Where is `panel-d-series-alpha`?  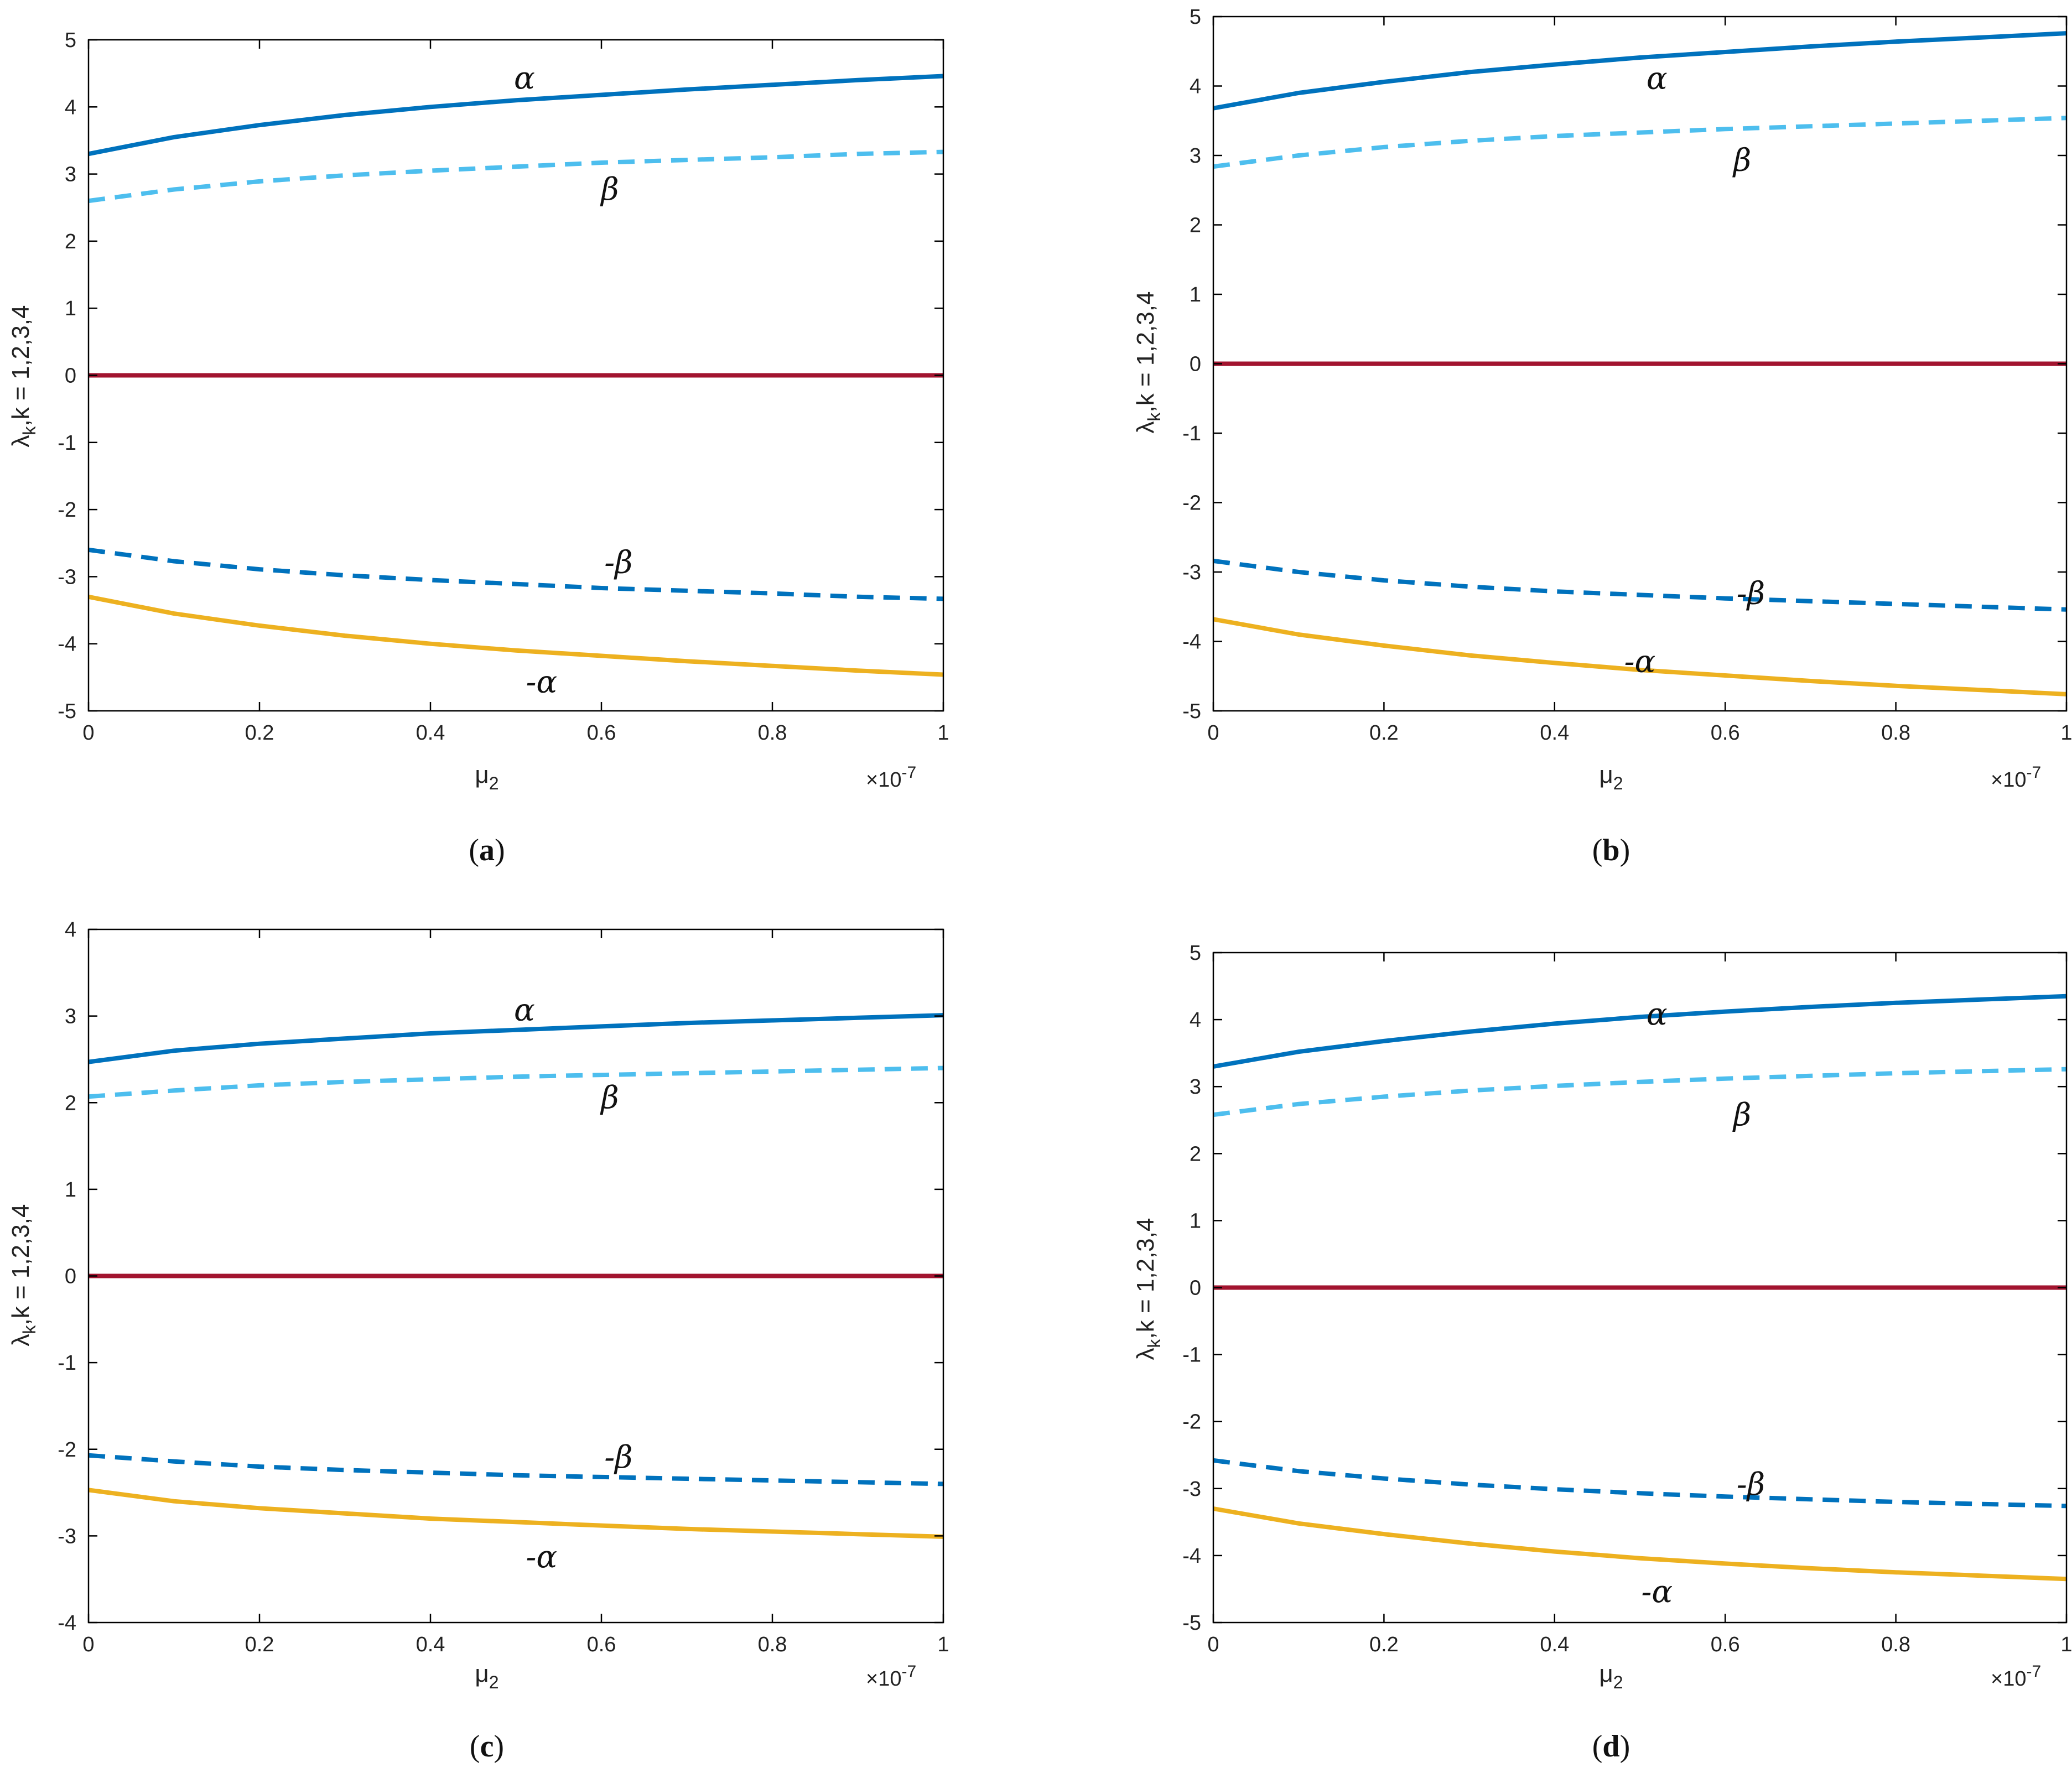 panel-d-series-alpha is located at coordinates (1640, 1031).